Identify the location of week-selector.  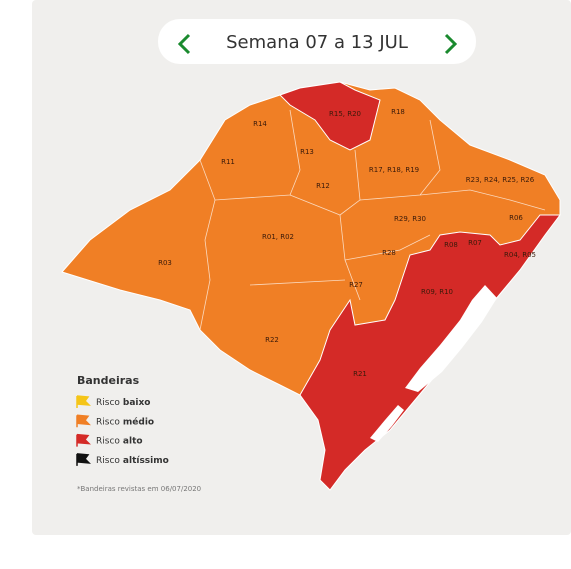
(317, 41).